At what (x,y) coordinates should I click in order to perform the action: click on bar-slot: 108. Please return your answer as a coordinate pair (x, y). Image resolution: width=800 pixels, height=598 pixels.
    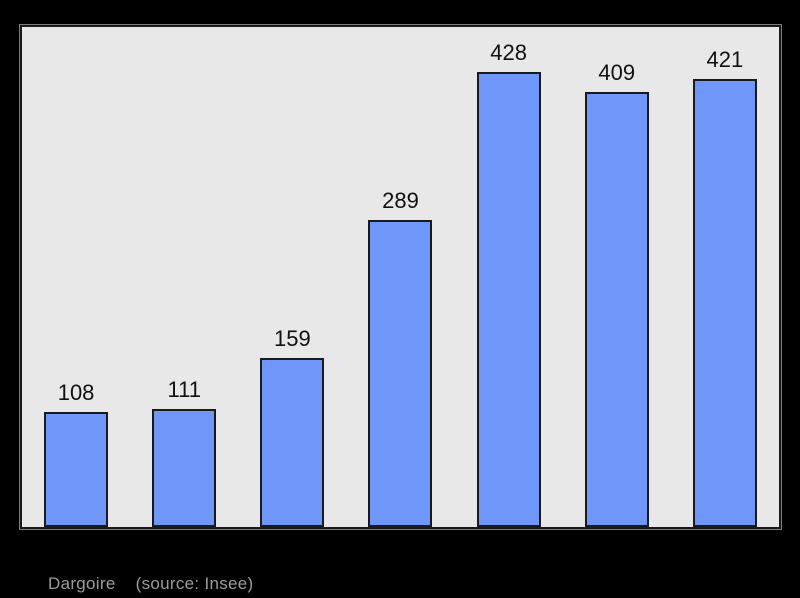
    Looking at the image, I should click on (76, 277).